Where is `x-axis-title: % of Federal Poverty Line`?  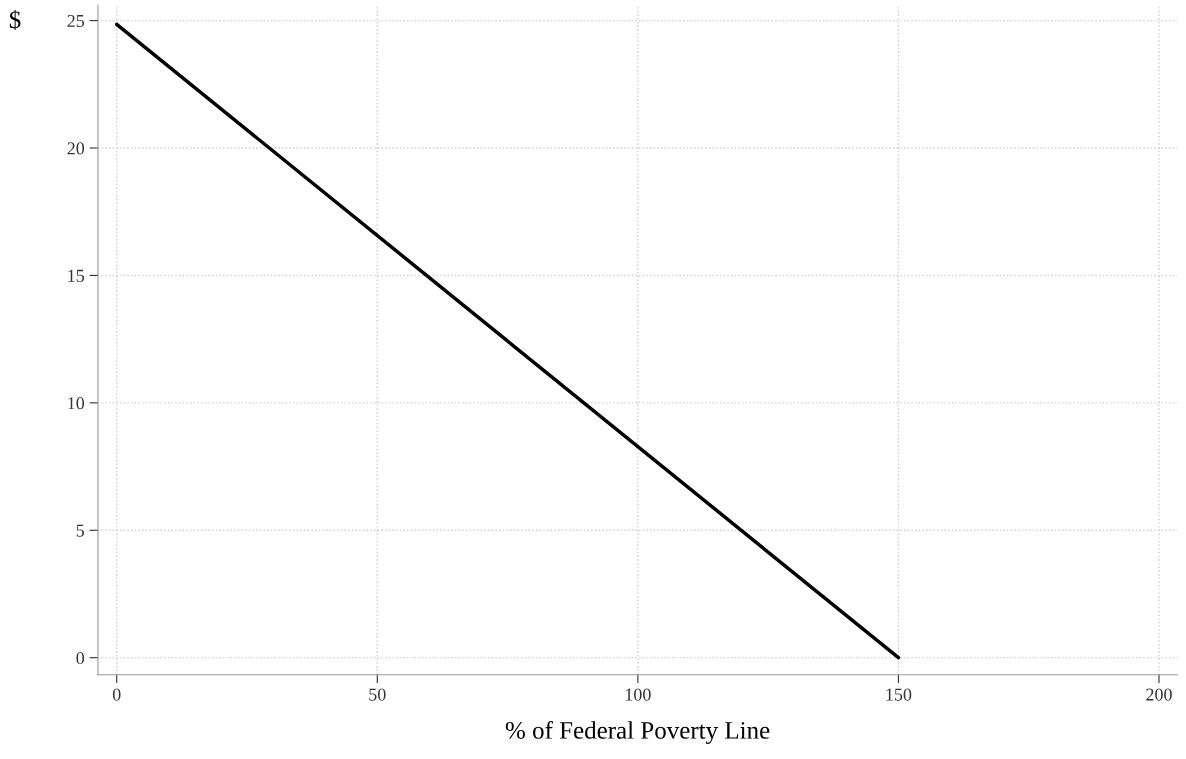
x-axis-title: % of Federal Poverty Line is located at coordinates (637, 732).